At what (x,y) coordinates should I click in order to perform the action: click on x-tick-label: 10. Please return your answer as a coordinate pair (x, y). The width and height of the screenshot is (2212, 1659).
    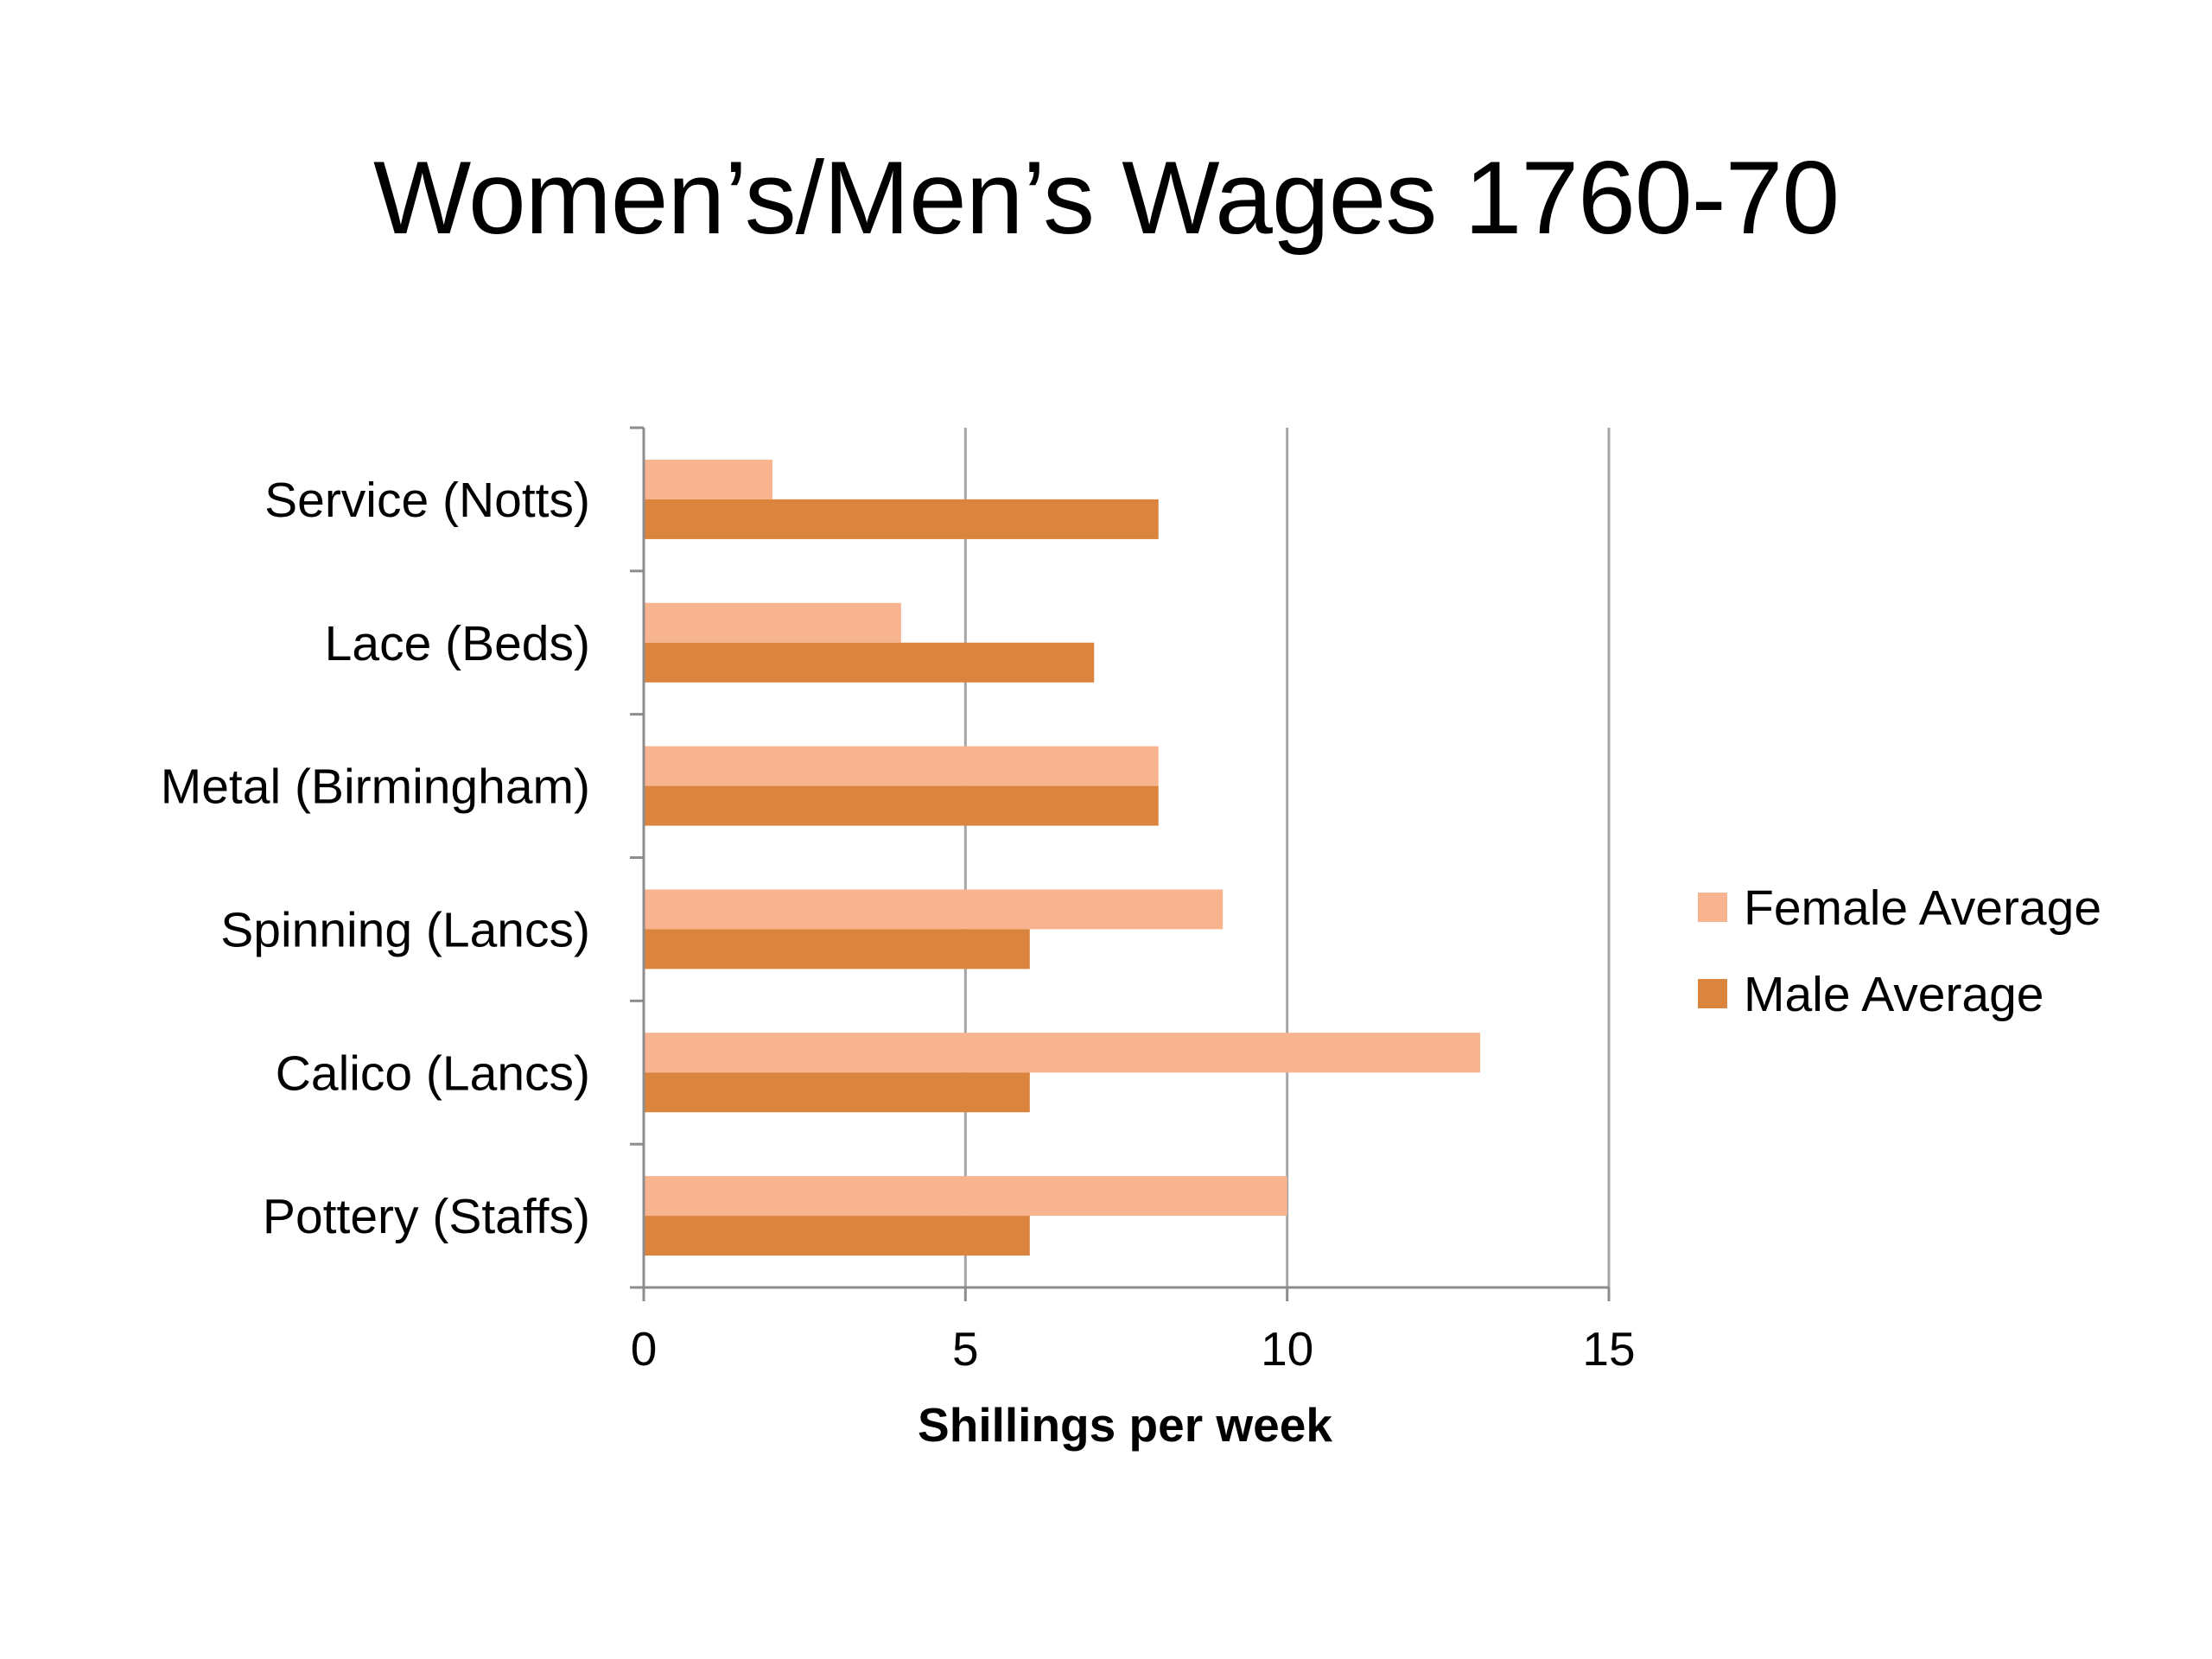
    Looking at the image, I should click on (1287, 1349).